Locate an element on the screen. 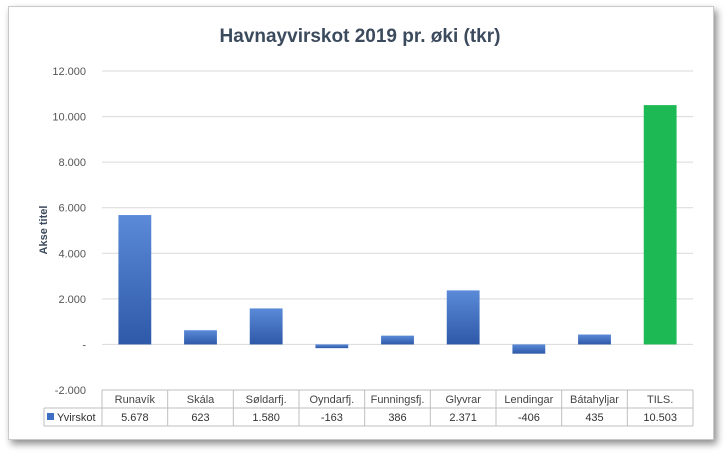 The width and height of the screenshot is (726, 453). legend-swatch is located at coordinates (50, 416).